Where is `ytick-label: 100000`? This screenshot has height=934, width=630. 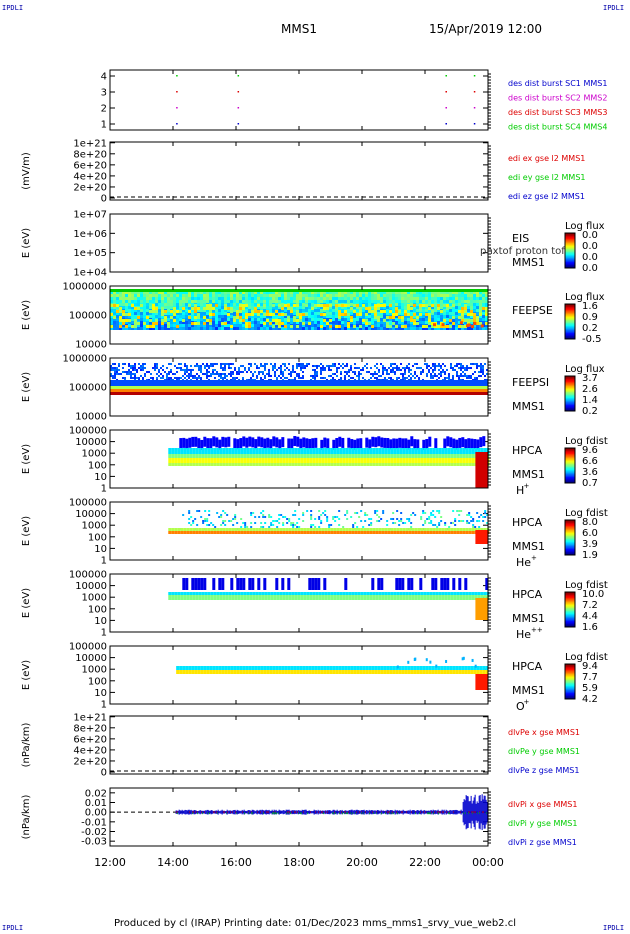 ytick-label: 100000 is located at coordinates (88, 503).